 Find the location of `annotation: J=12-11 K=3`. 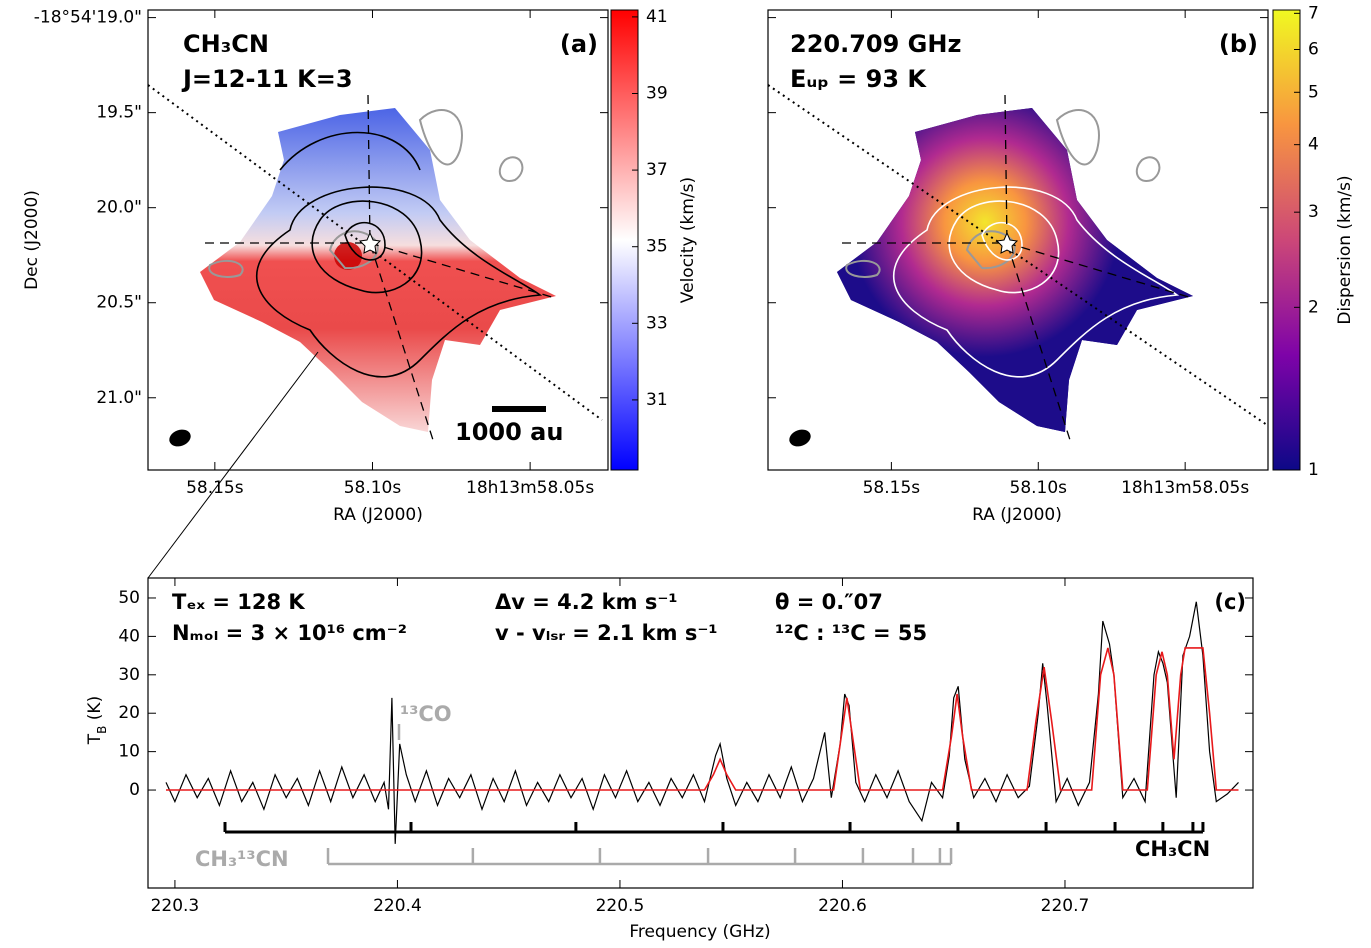

annotation: J=12-11 K=3 is located at coordinates (267, 79).